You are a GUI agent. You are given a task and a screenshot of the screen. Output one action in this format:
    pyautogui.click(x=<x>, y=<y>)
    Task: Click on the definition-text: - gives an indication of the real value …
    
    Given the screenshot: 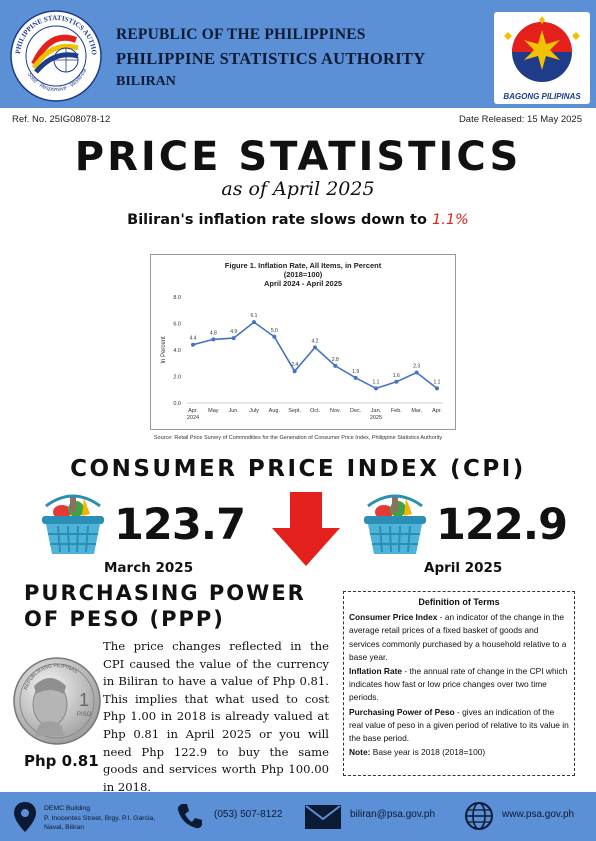 What is the action you would take?
    pyautogui.click(x=459, y=725)
    